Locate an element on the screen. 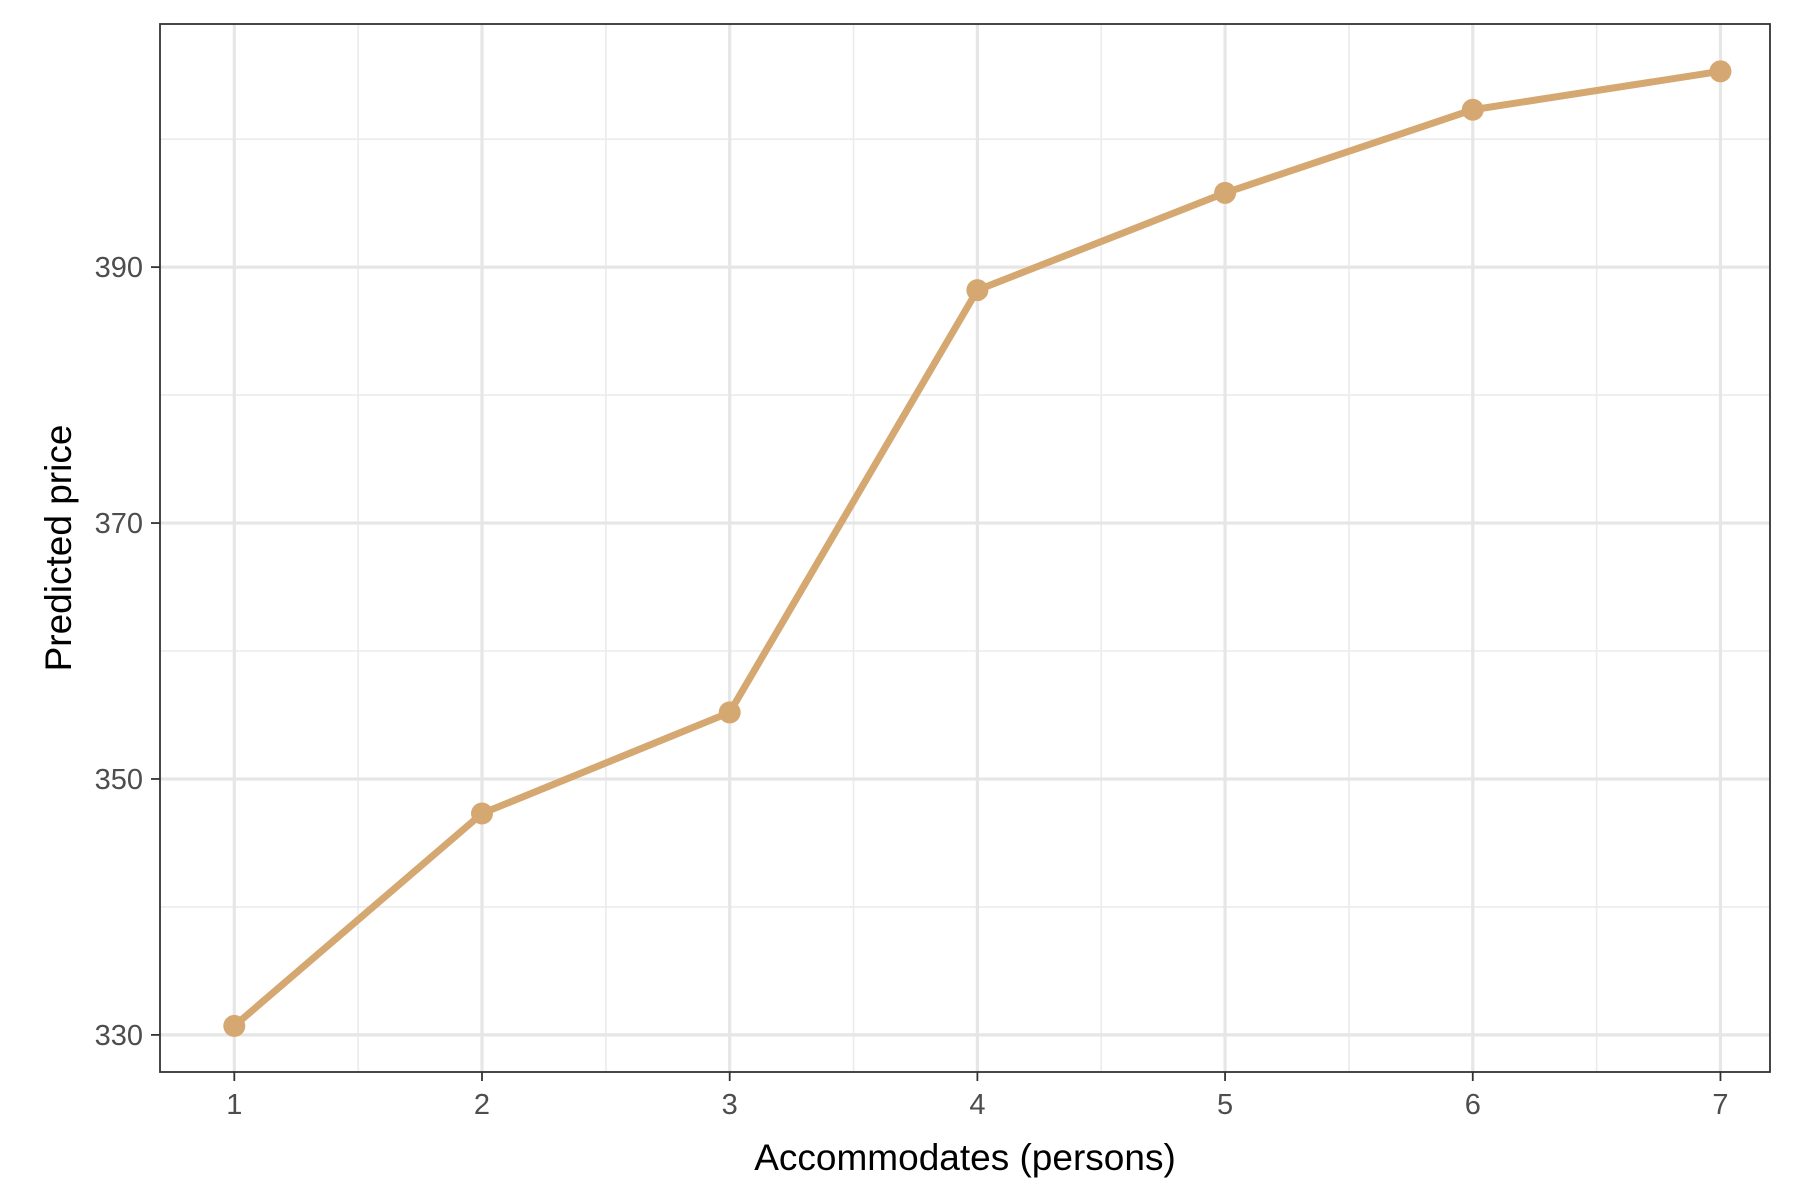 The width and height of the screenshot is (1800, 1200). y-tick-label: 330 is located at coordinates (119, 1036).